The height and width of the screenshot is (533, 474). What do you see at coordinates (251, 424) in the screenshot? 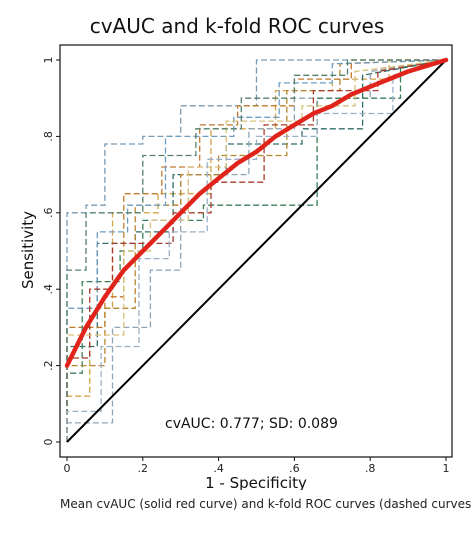
I see `cvauc-annotation: cvAUC: 0.777; SD: 0.089` at bounding box center [251, 424].